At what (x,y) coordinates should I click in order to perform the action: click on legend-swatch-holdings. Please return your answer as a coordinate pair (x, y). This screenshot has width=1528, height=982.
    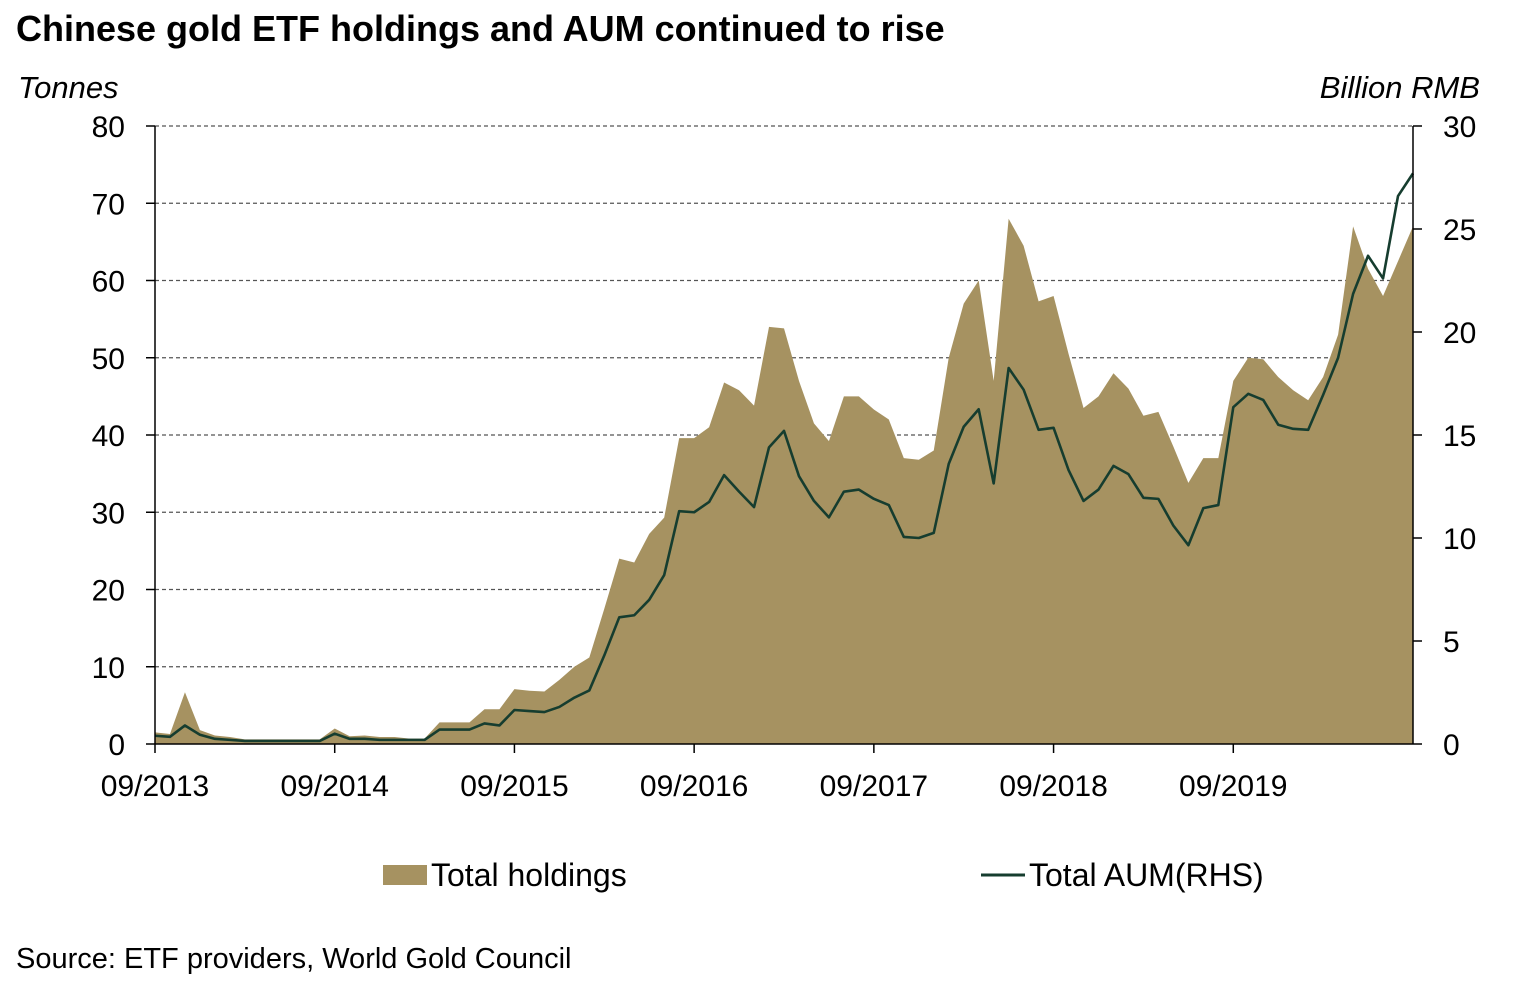
    Looking at the image, I should click on (405, 875).